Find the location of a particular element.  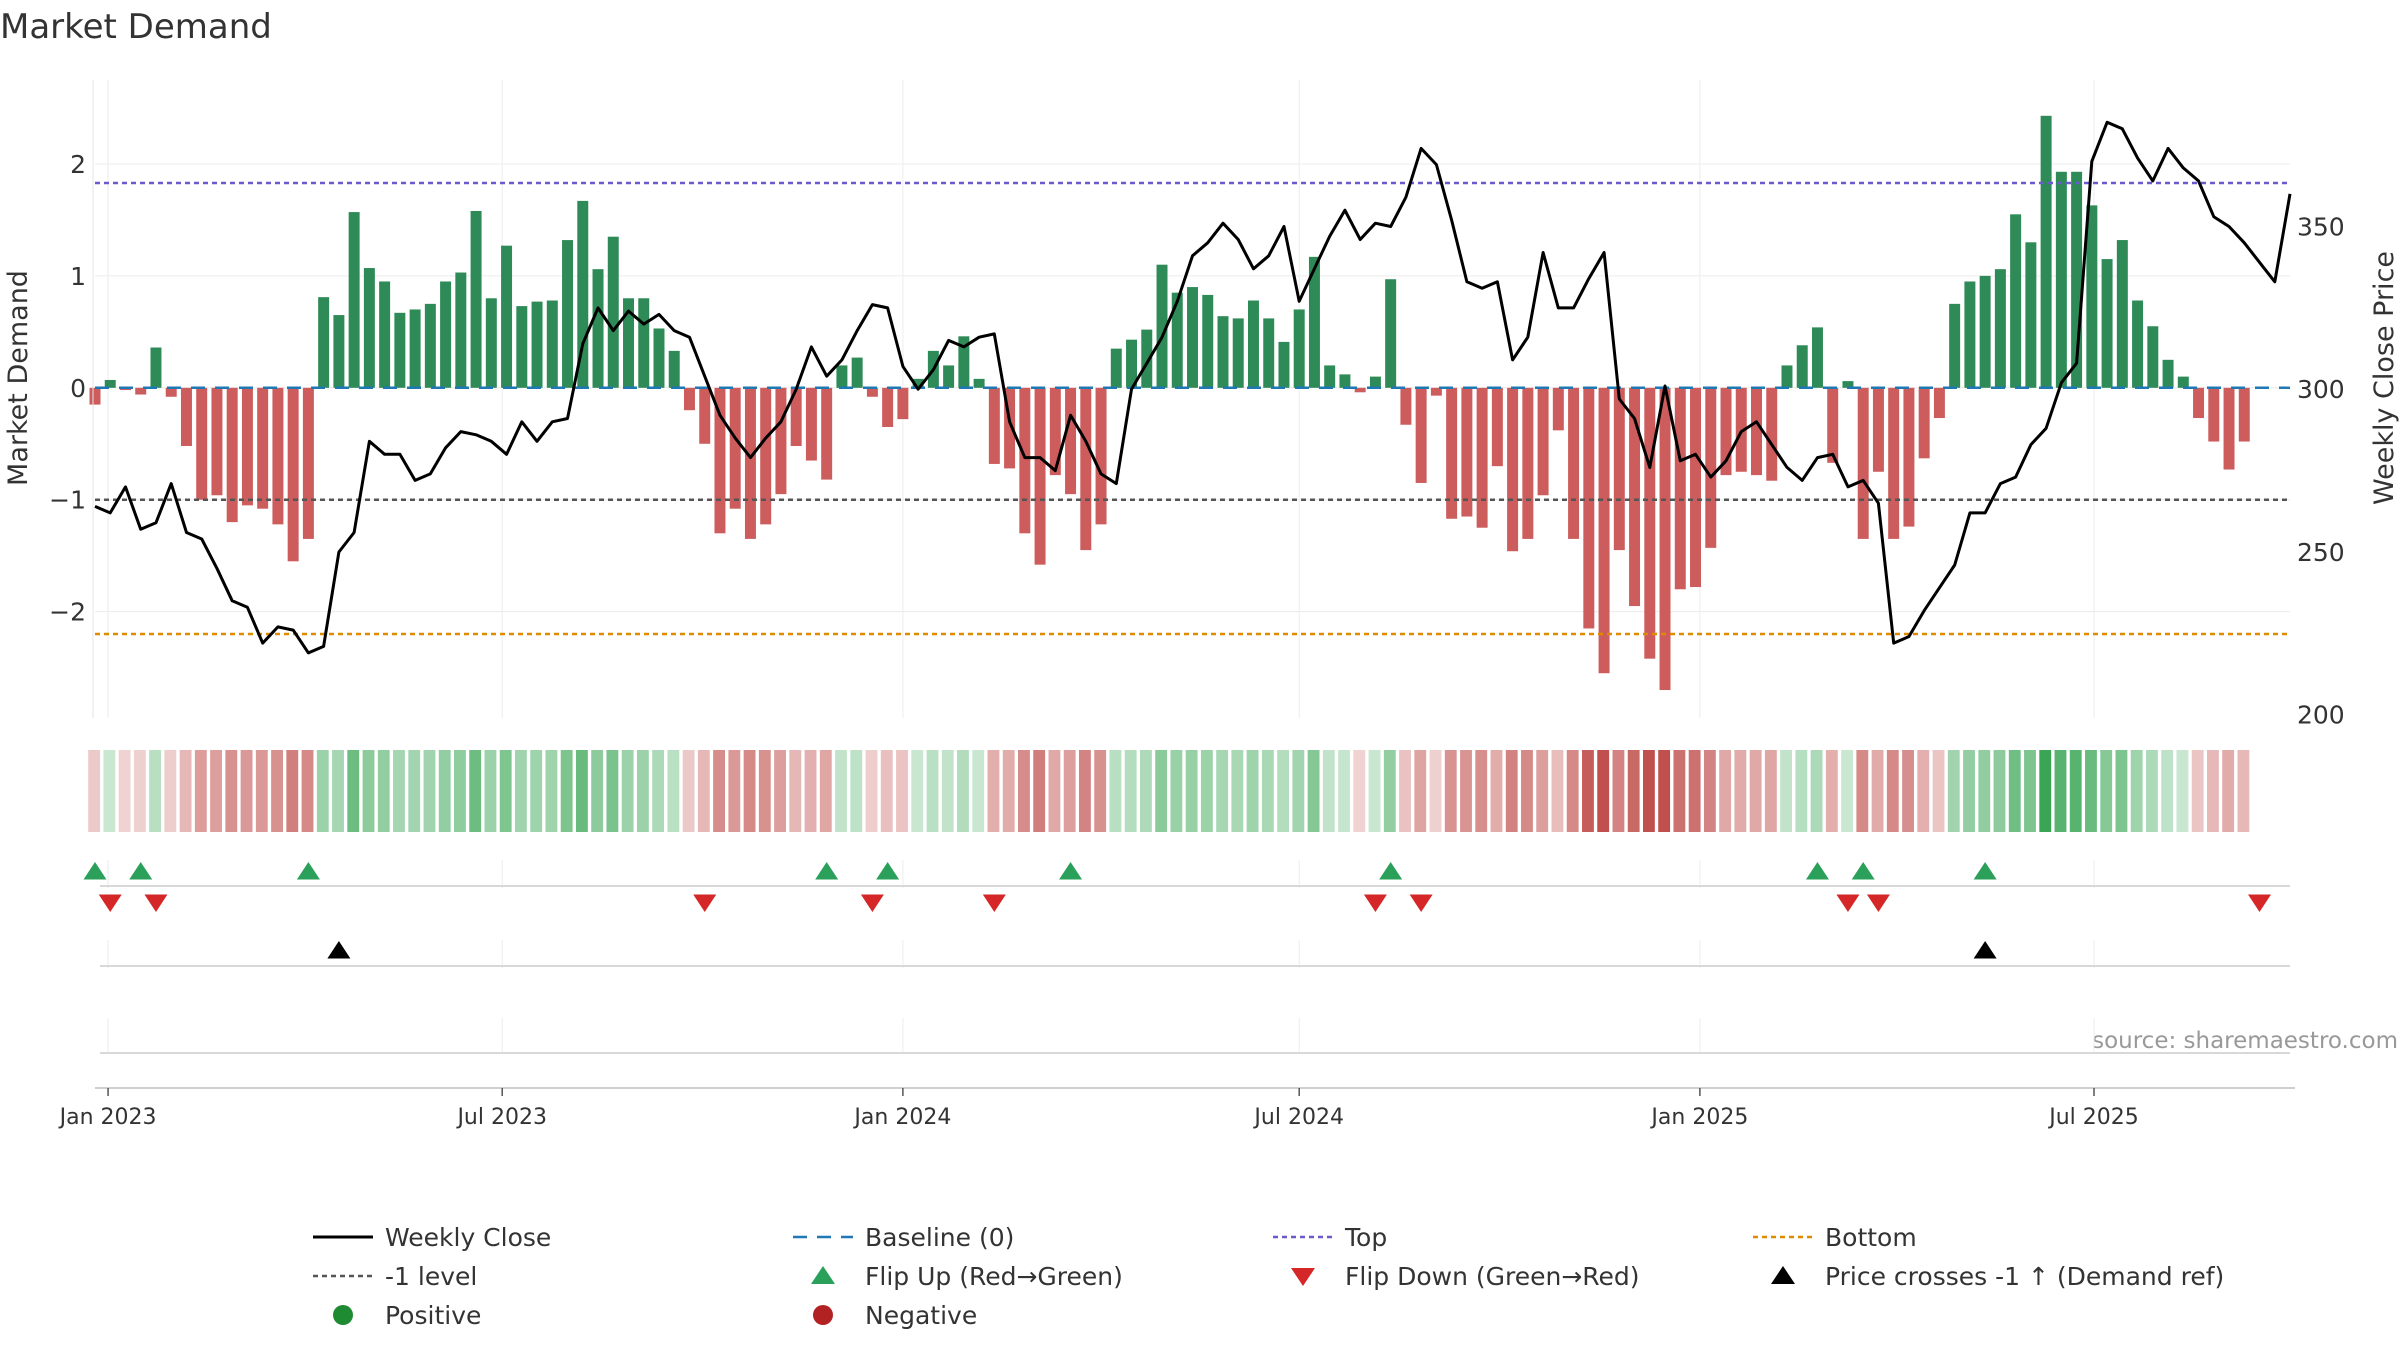

legend-label-negative: Negative is located at coordinates (921, 1315).